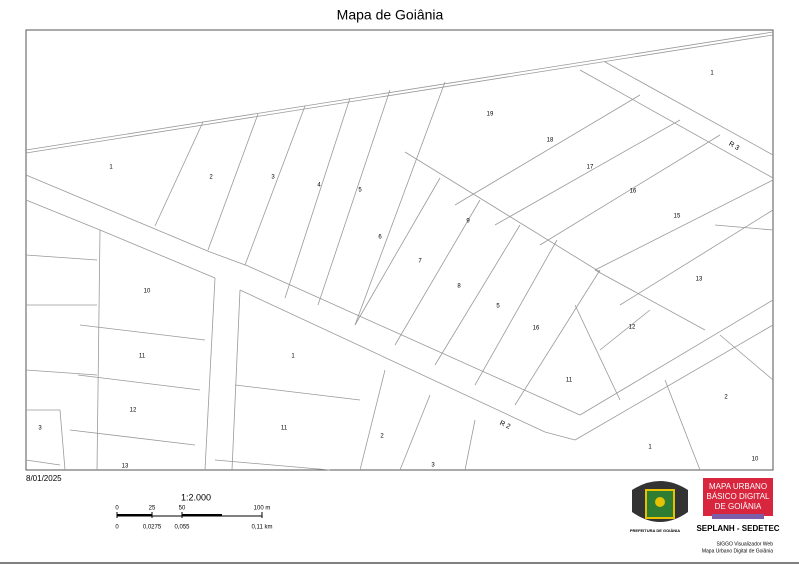 The width and height of the screenshot is (799, 565). Describe the element at coordinates (737, 551) in the screenshot. I see `credit-line: Mapa Urbano Digital de Goiânia` at that location.